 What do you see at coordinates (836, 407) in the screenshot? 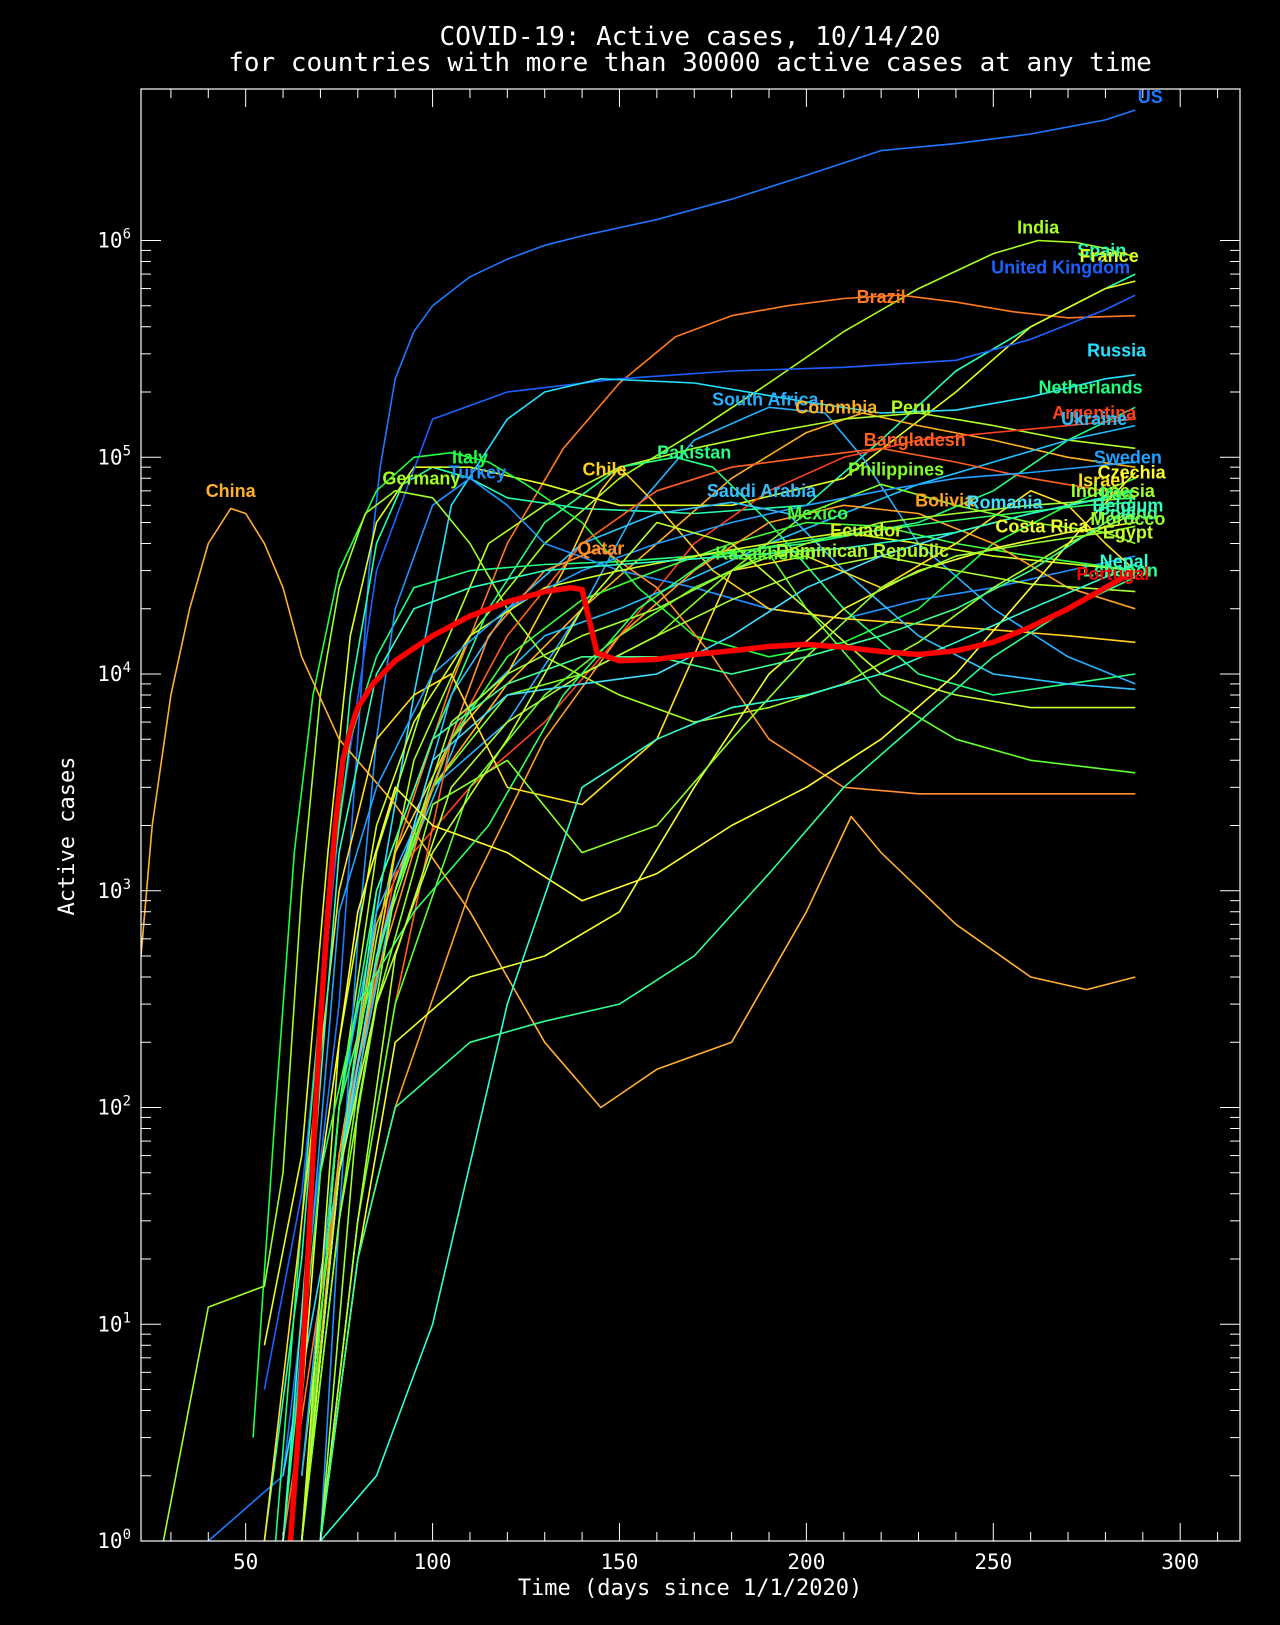
I see `series-label-colombia: Colombia` at bounding box center [836, 407].